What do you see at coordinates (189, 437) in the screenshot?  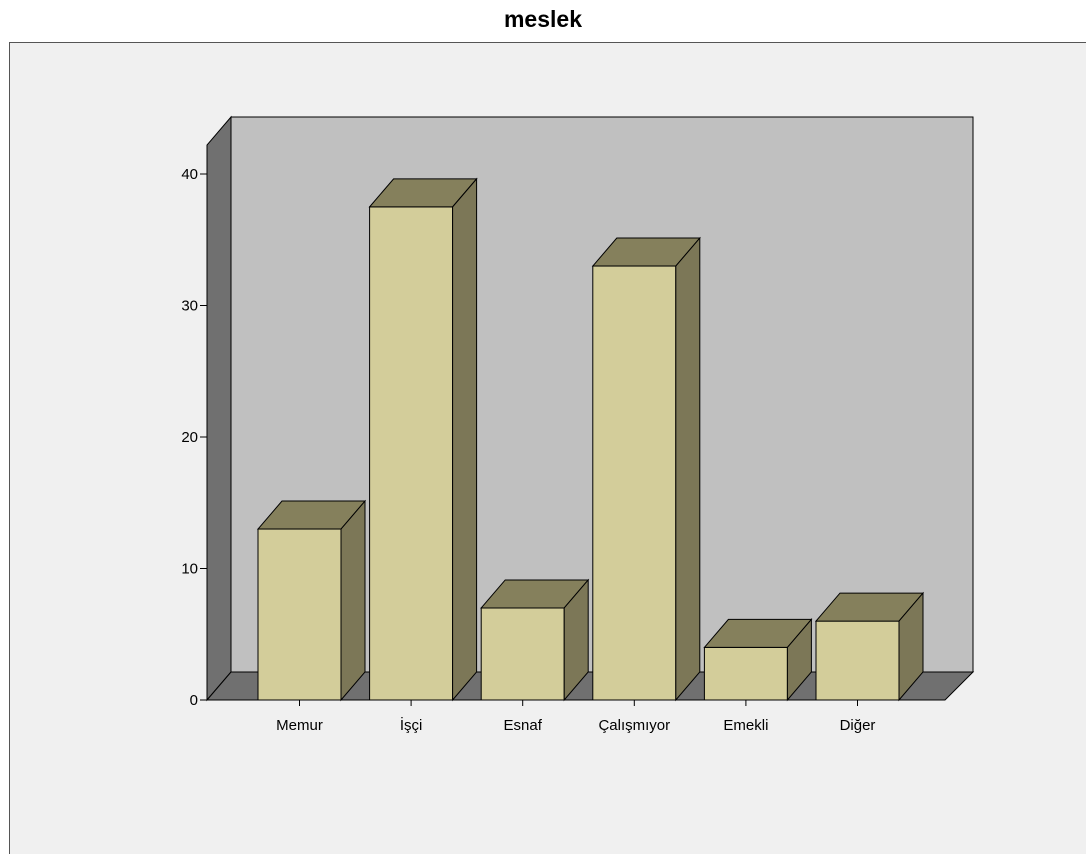 I see `y-tick-label: 20` at bounding box center [189, 437].